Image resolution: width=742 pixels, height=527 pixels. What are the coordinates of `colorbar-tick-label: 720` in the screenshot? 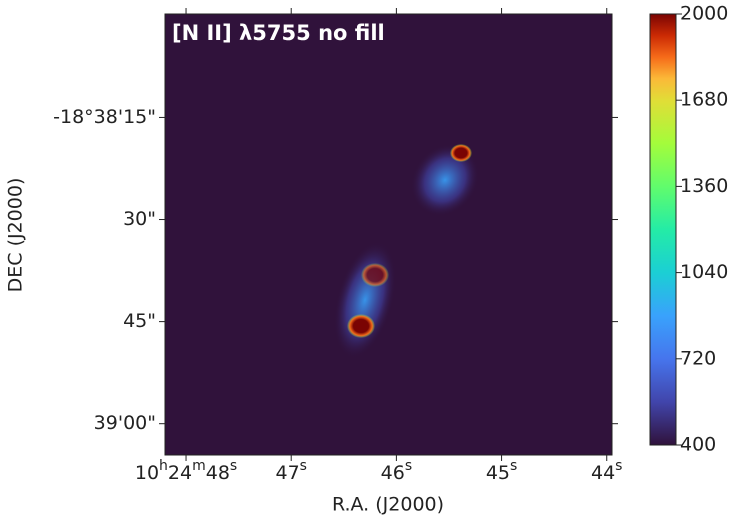 It's located at (698, 358).